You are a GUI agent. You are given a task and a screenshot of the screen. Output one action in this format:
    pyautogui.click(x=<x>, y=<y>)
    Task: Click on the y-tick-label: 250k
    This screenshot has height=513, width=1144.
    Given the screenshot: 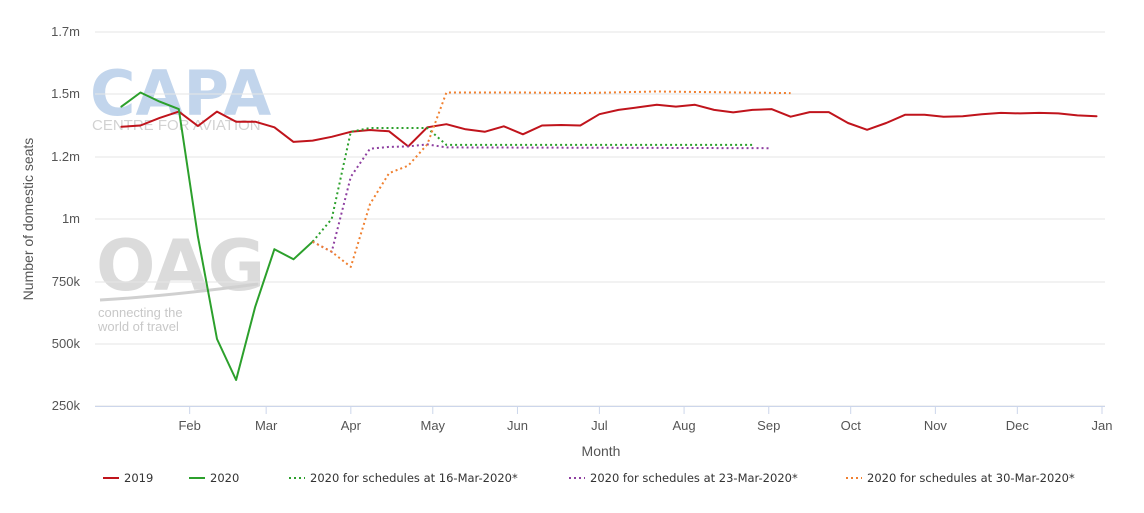 What is the action you would take?
    pyautogui.click(x=66, y=405)
    